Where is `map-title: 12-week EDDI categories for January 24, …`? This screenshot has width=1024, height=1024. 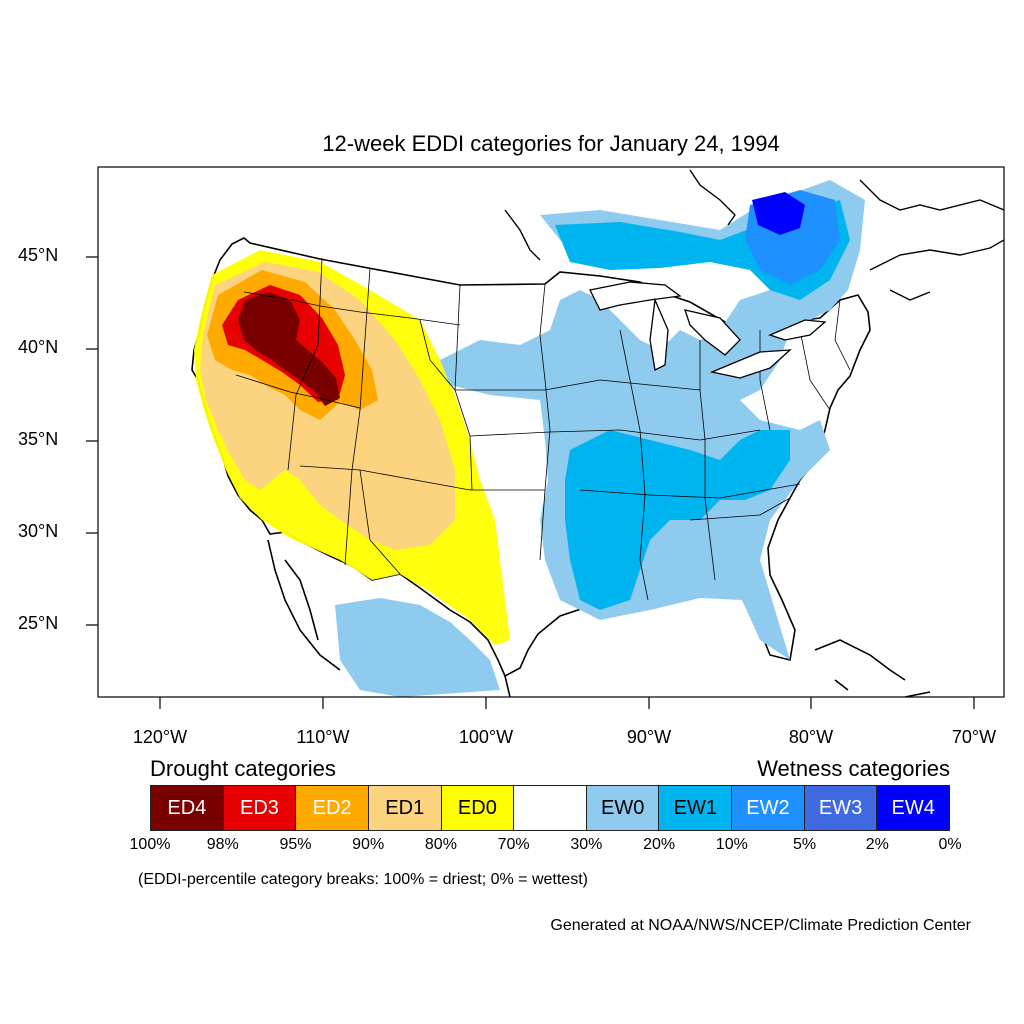
map-title: 12-week EDDI categories for January 24, … is located at coordinates (551, 143).